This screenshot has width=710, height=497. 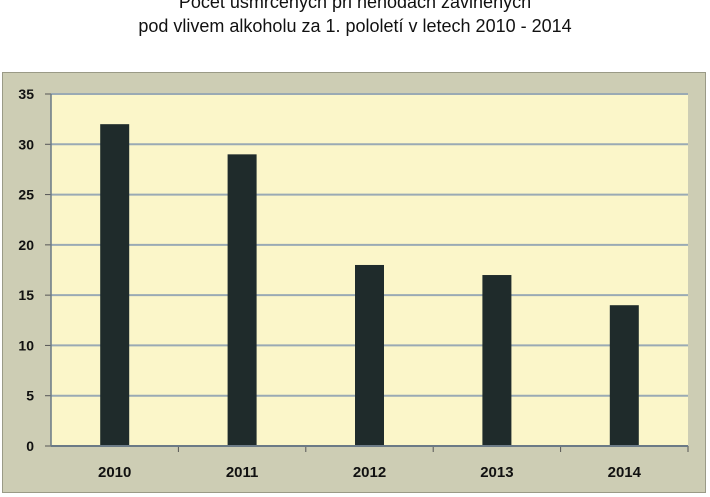 I want to click on bar-2010, so click(x=115, y=285).